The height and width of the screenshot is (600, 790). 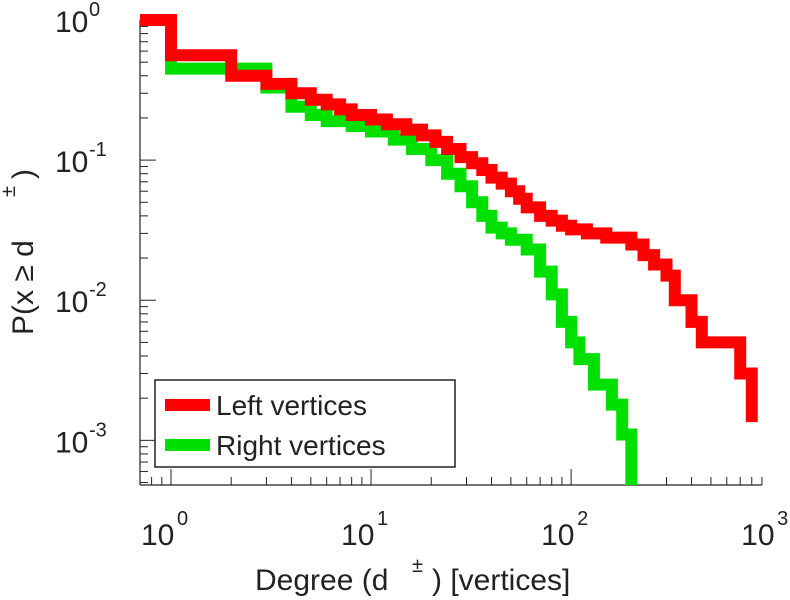 I want to click on y-tick-label-exp: -1, so click(x=98, y=150).